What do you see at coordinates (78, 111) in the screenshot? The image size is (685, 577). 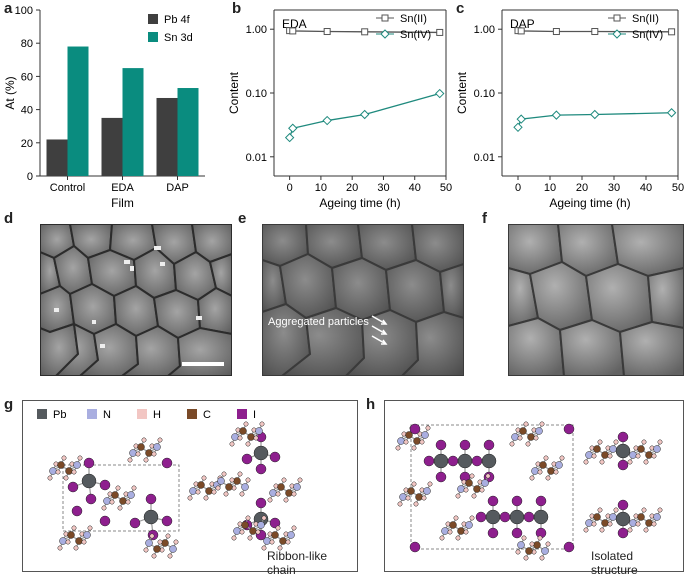 I see `bar-sn-3d` at bounding box center [78, 111].